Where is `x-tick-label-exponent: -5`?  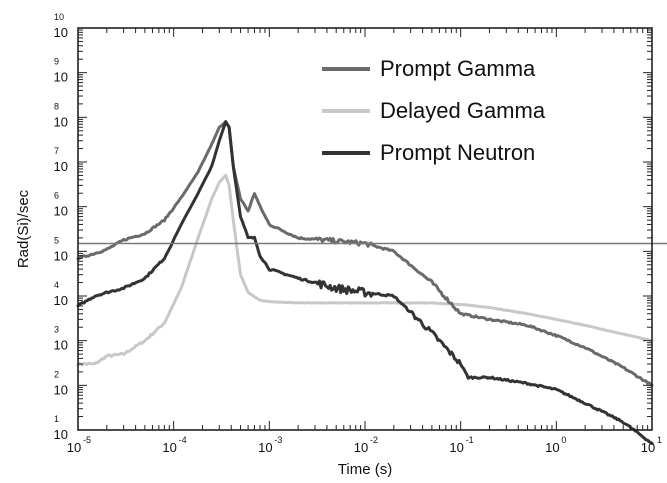 x-tick-label-exponent: -5 is located at coordinates (87, 440).